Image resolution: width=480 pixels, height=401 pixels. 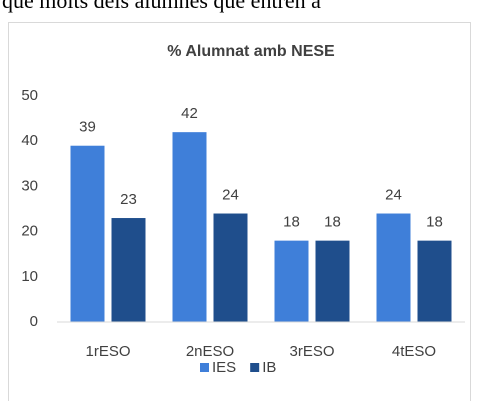 What do you see at coordinates (269, 367) in the screenshot?
I see `legend-label: IB` at bounding box center [269, 367].